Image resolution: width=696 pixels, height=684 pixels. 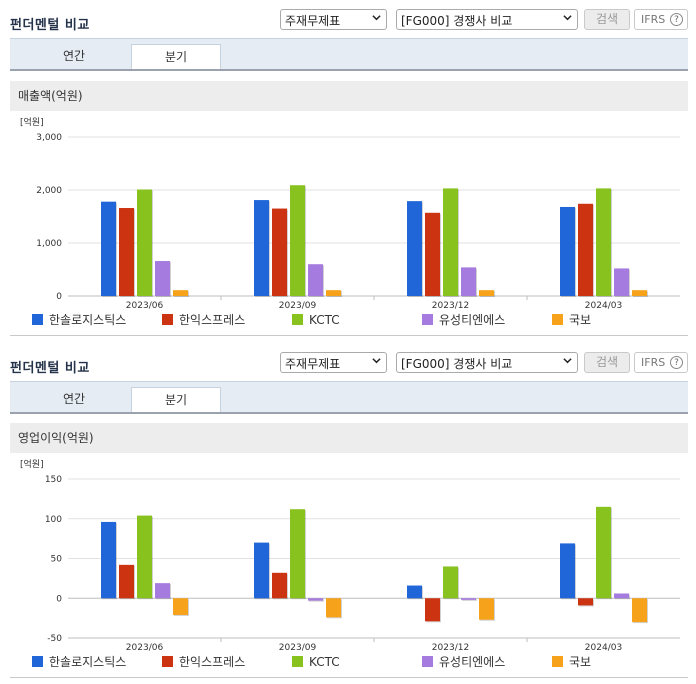 I want to click on legend-label: KCTC, so click(x=324, y=662).